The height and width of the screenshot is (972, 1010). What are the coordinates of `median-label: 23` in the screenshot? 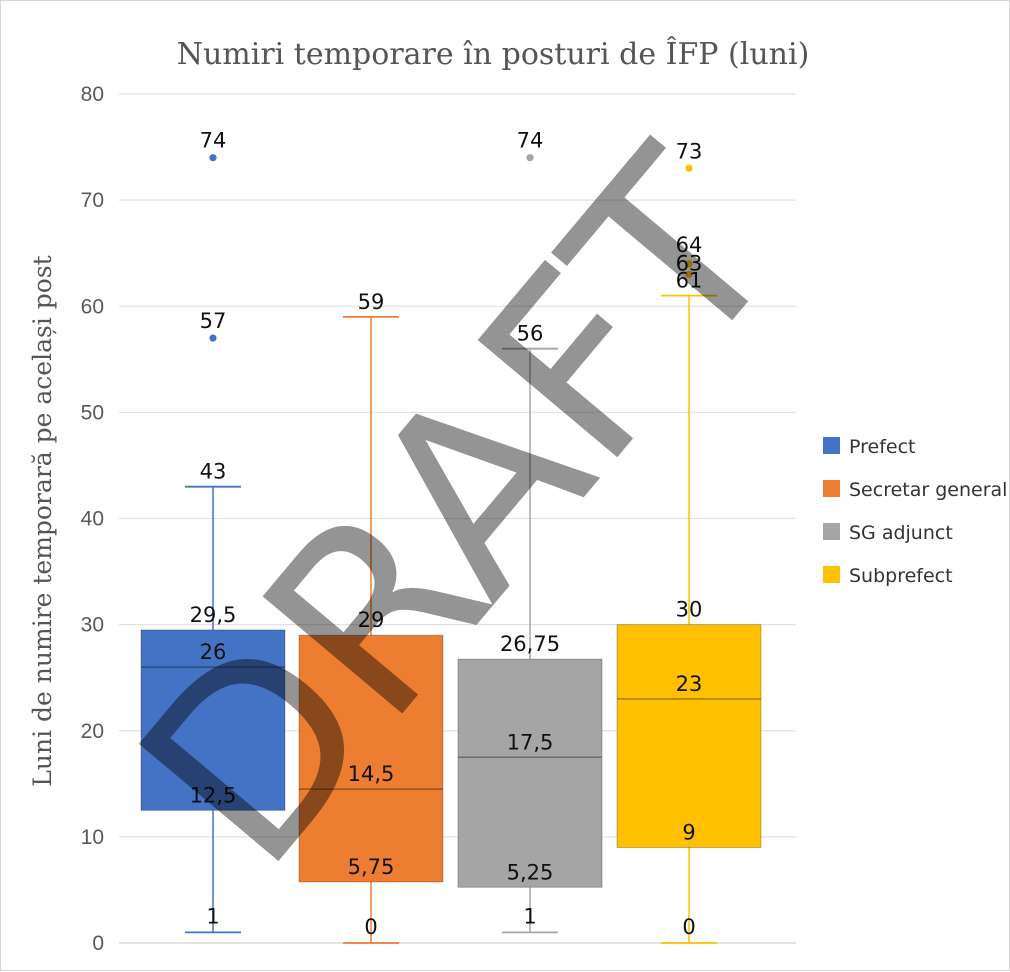 It's located at (689, 684).